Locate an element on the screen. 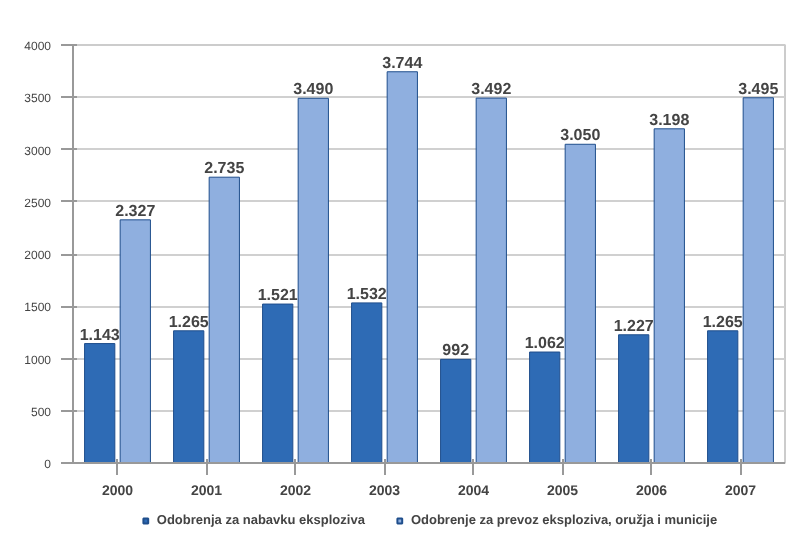  data-label: 3.050 is located at coordinates (581, 135).